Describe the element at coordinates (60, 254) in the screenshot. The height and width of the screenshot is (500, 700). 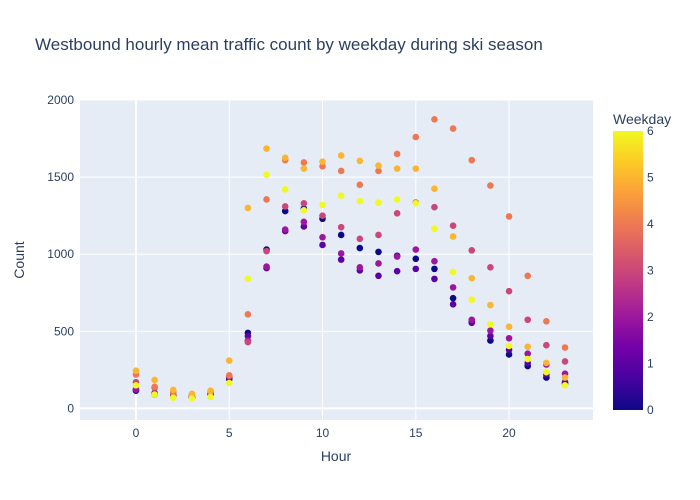
I see `y-tick-labels: 0 500 1000 1500 2000` at that location.